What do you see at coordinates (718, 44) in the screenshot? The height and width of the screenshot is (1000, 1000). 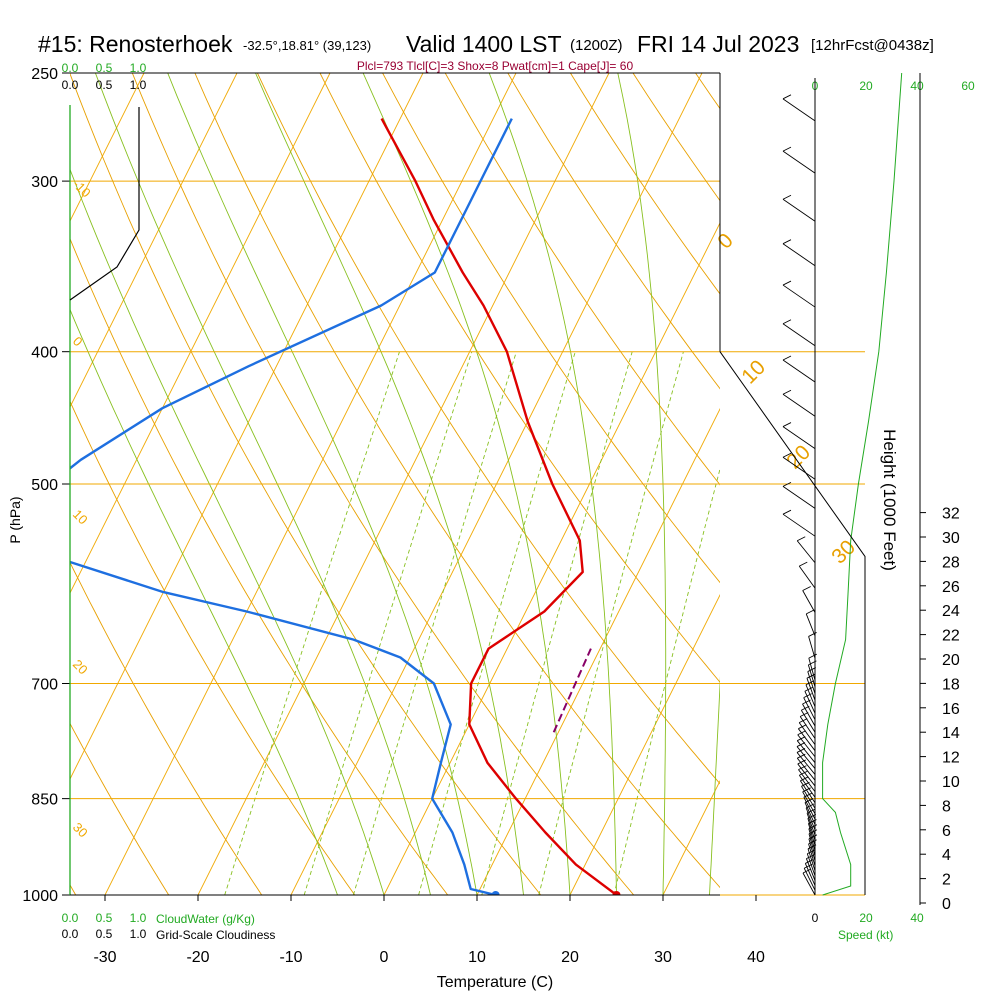 I see `forecast-date: FRI 14 Jul 2023` at bounding box center [718, 44].